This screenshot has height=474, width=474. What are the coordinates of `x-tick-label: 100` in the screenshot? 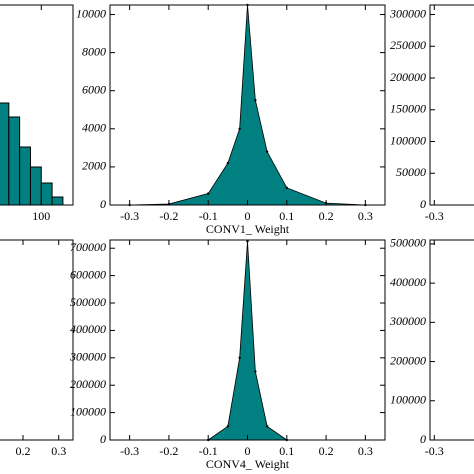 It's located at (41, 216).